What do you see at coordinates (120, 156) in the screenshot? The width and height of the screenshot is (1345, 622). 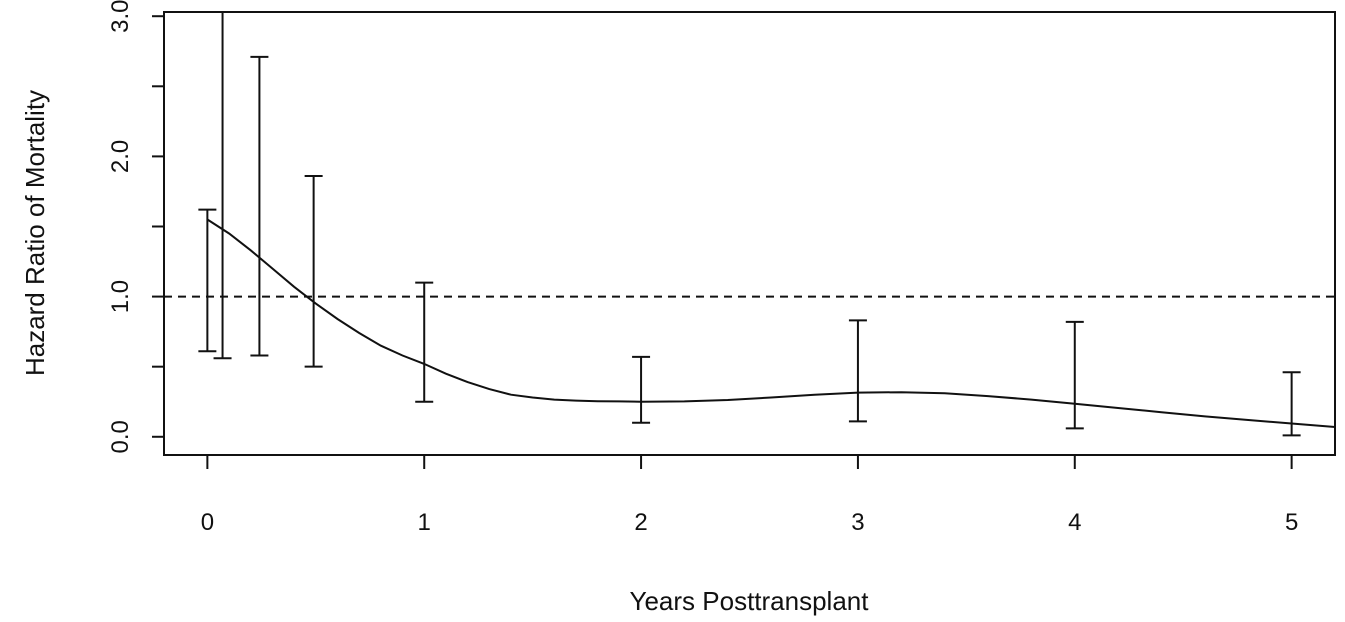 I see `y-tick-label: 2.0` at bounding box center [120, 156].